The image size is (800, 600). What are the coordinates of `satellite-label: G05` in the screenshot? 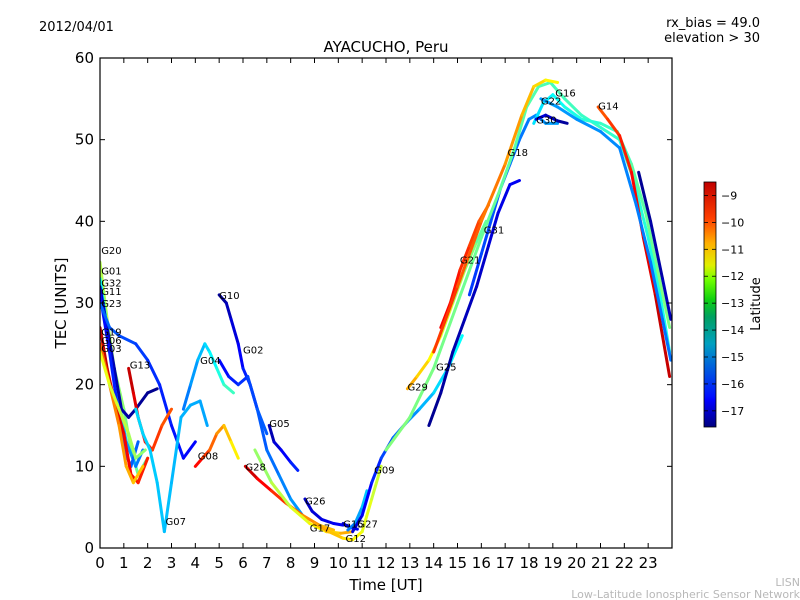 It's located at (279, 424).